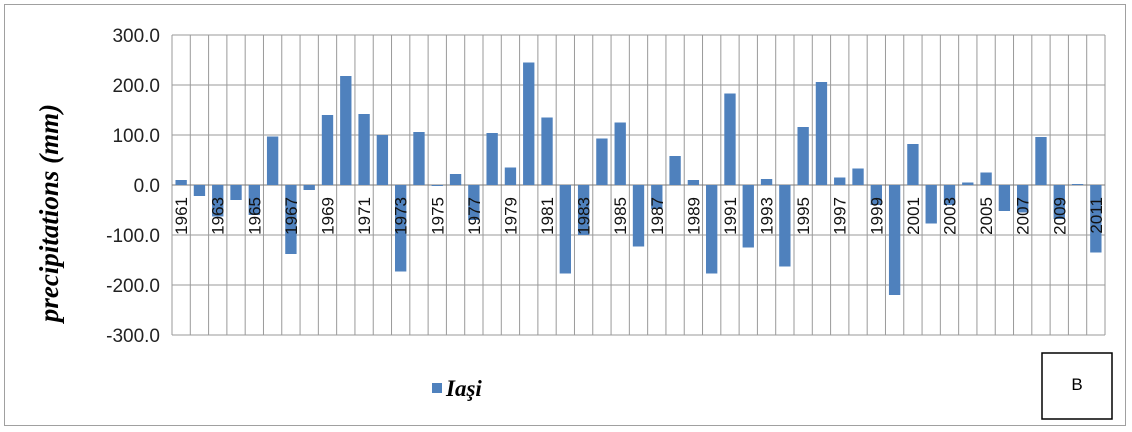 The height and width of the screenshot is (432, 1132). Describe the element at coordinates (858, 176) in the screenshot. I see `bar-1998` at that location.